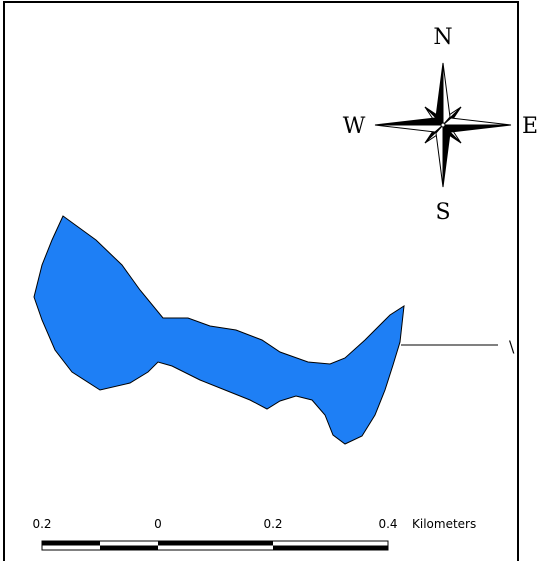 The image size is (539, 561). What do you see at coordinates (443, 125) in the screenshot?
I see `north-arrow-icon` at bounding box center [443, 125].